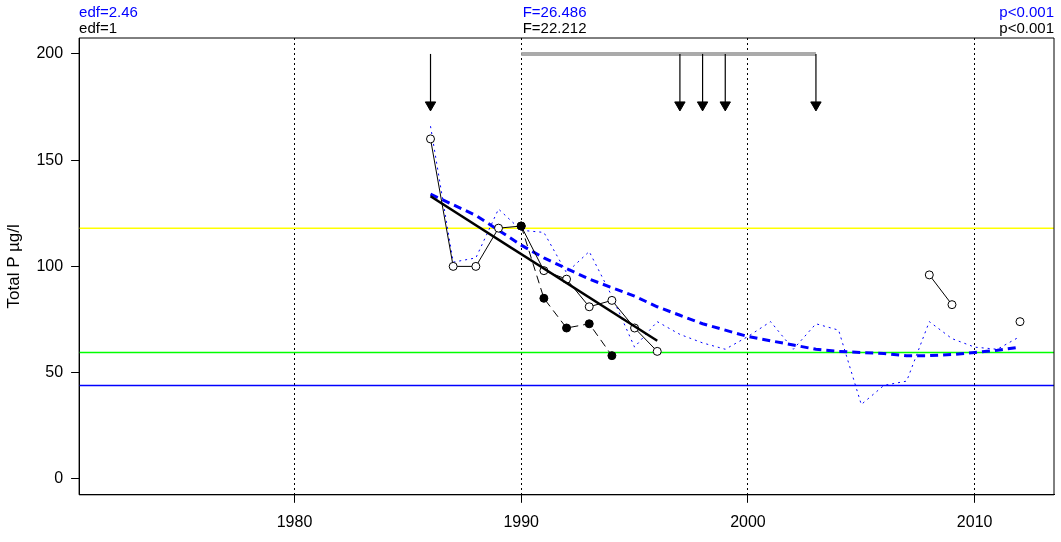 The width and height of the screenshot is (1061, 542). Describe the element at coordinates (108, 11) in the screenshot. I see `text: edf=2.46` at that location.